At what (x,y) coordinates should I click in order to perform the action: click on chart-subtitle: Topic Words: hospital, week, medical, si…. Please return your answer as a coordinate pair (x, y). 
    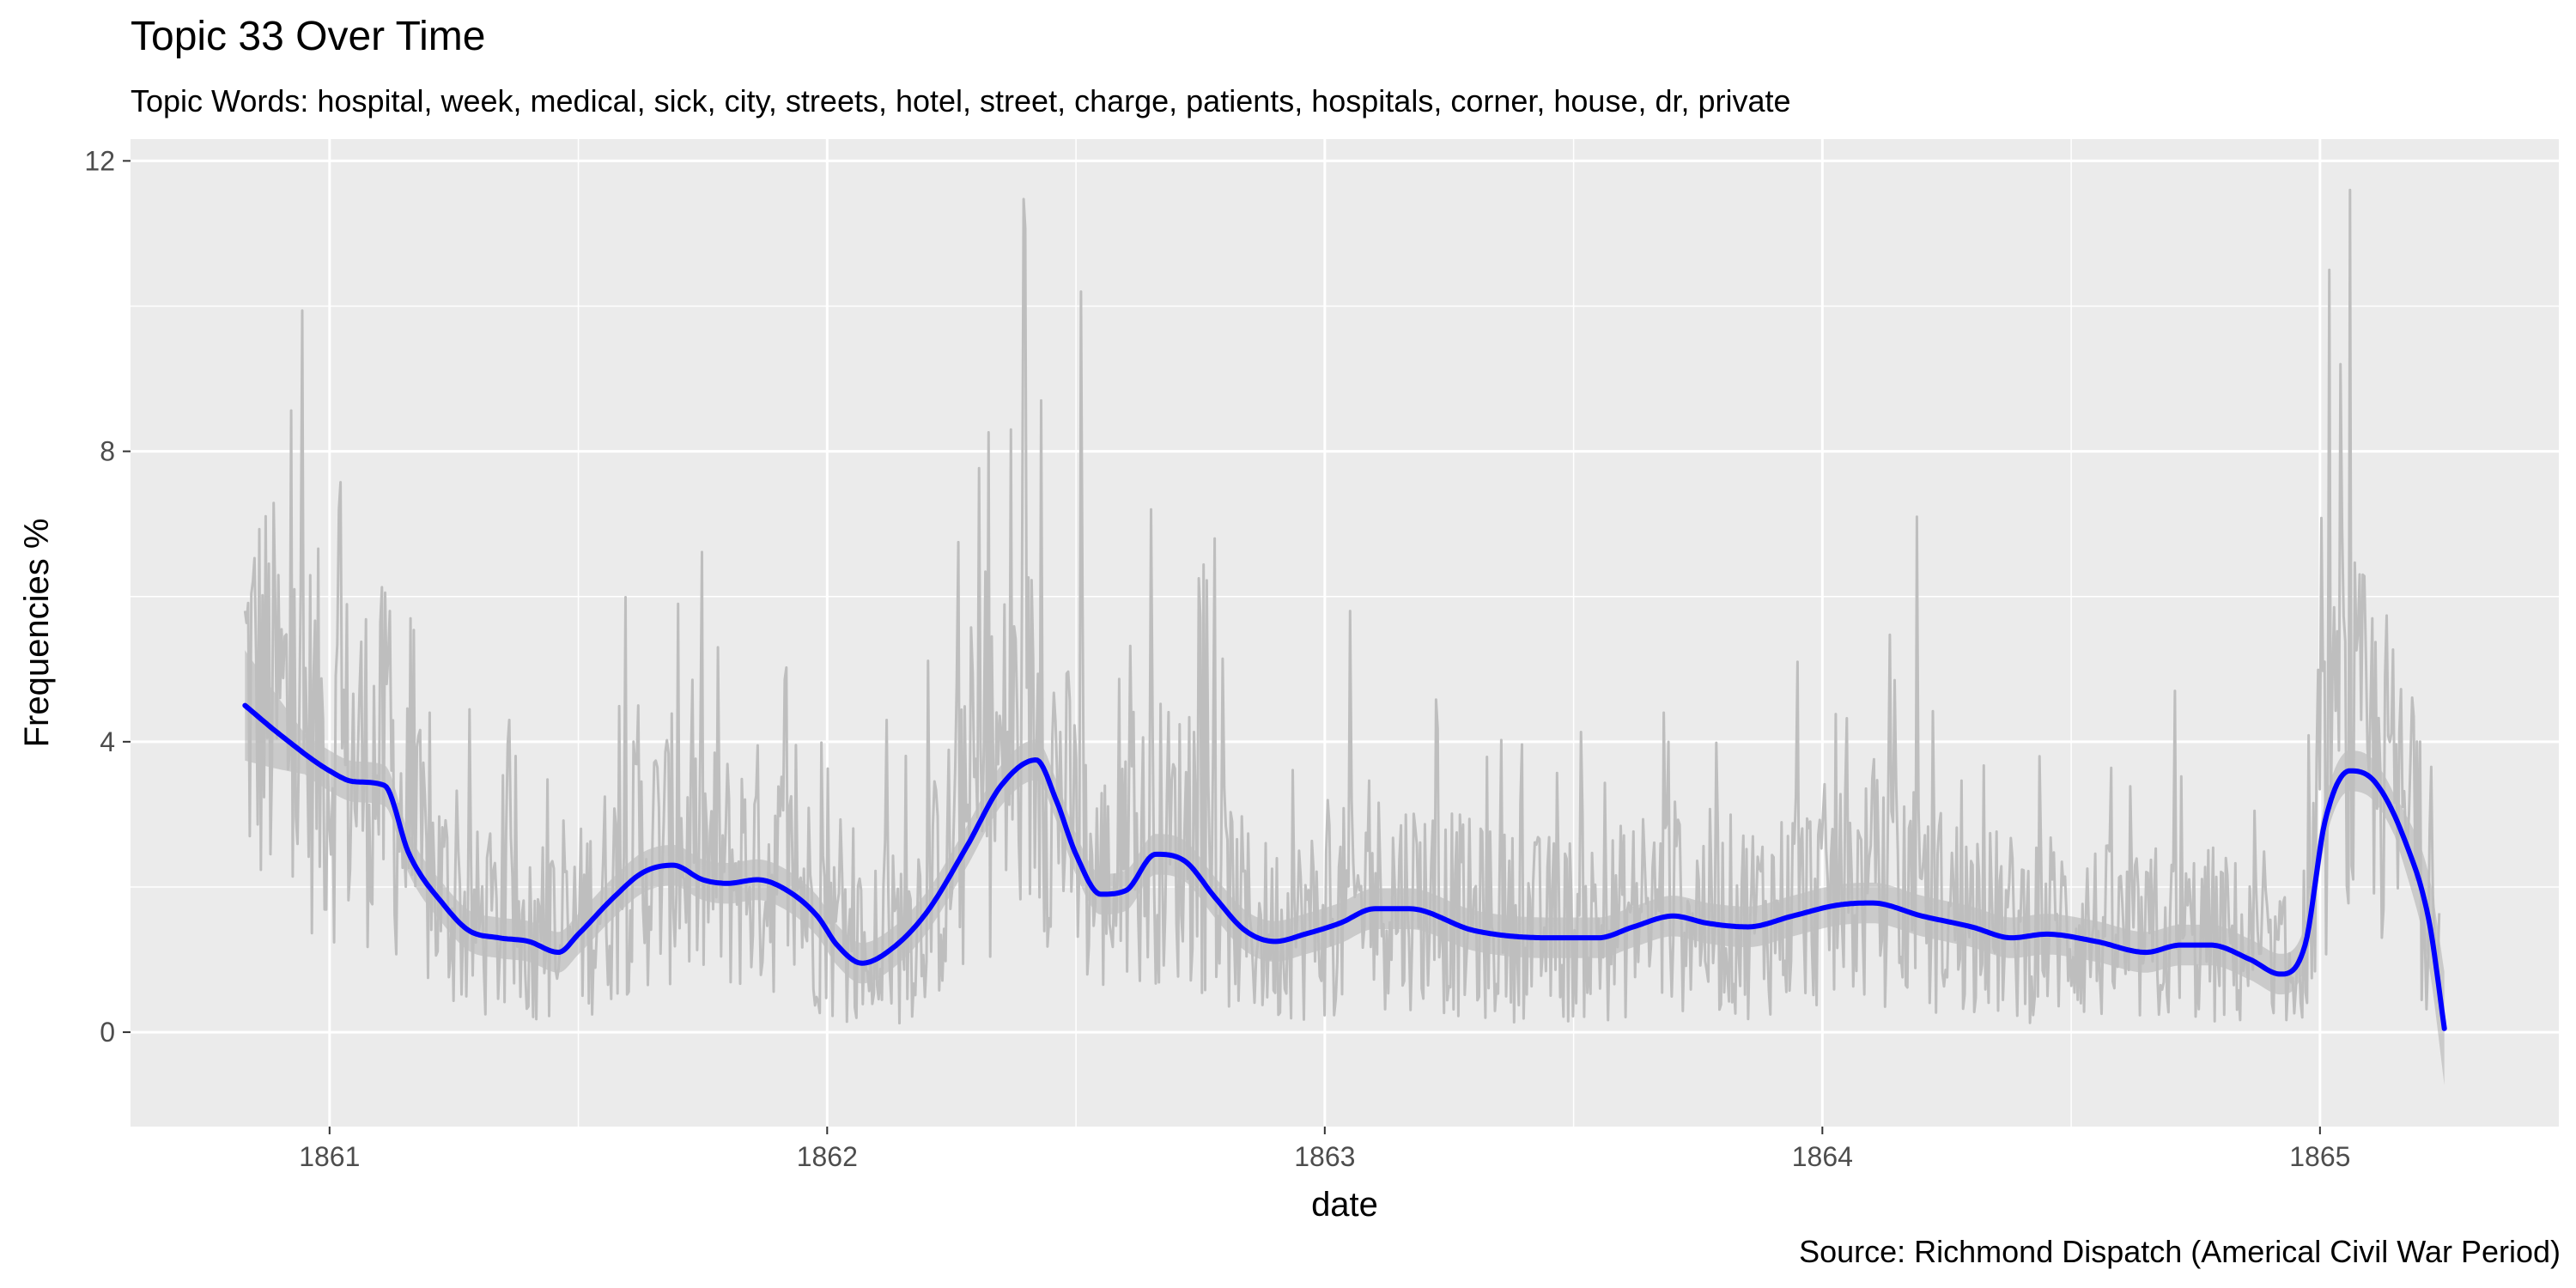
    Looking at the image, I should click on (961, 101).